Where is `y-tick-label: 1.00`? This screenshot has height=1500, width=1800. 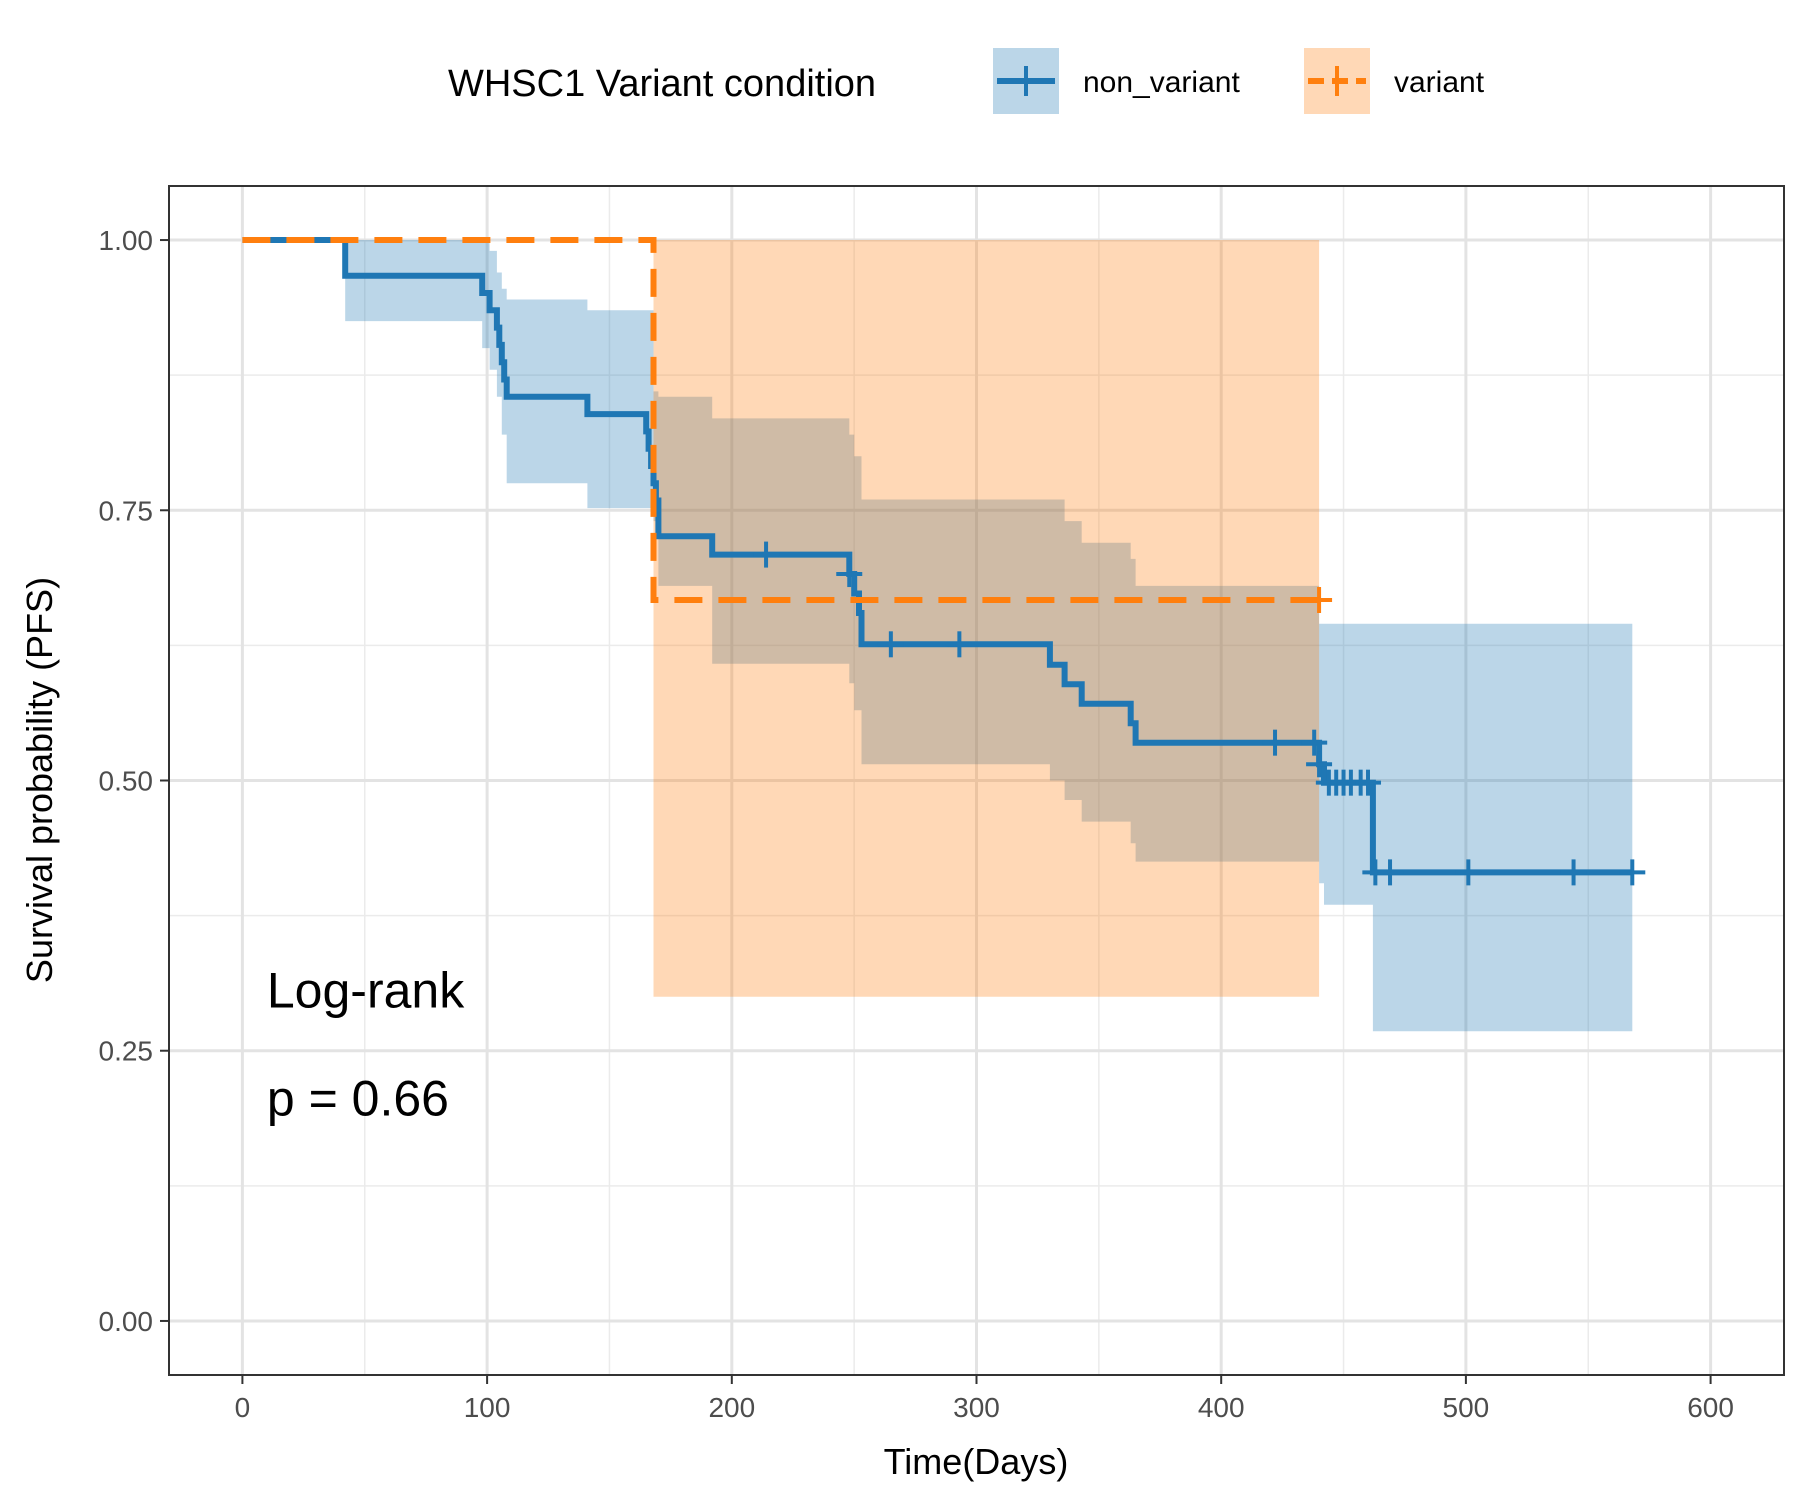
y-tick-label: 1.00 is located at coordinates (126, 240).